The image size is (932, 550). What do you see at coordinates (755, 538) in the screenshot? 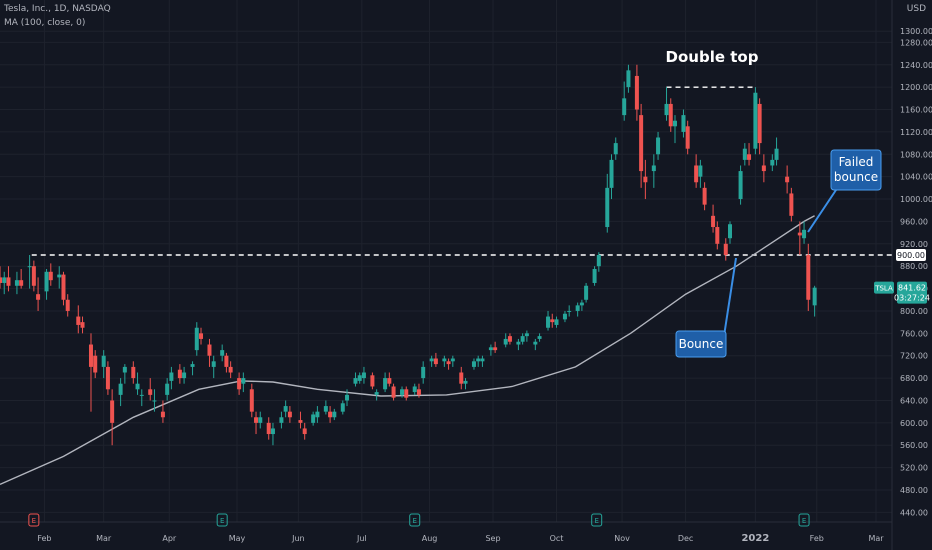
I see `x-tick-label: 2022` at bounding box center [755, 538].